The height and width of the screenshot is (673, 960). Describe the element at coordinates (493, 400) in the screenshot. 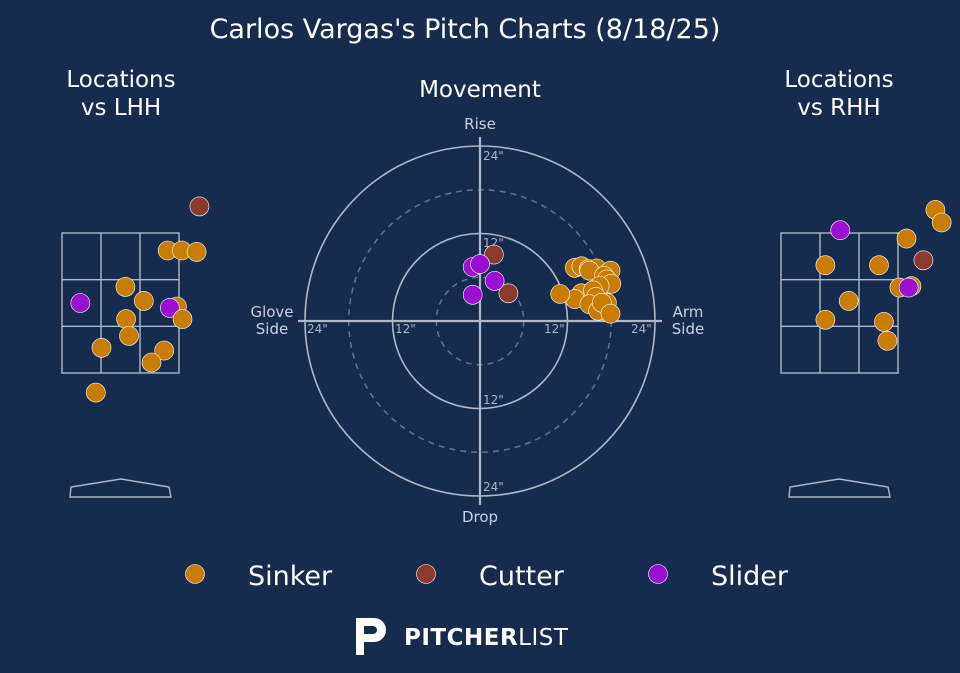

I see `ring-label-bottom-12: 12"` at that location.